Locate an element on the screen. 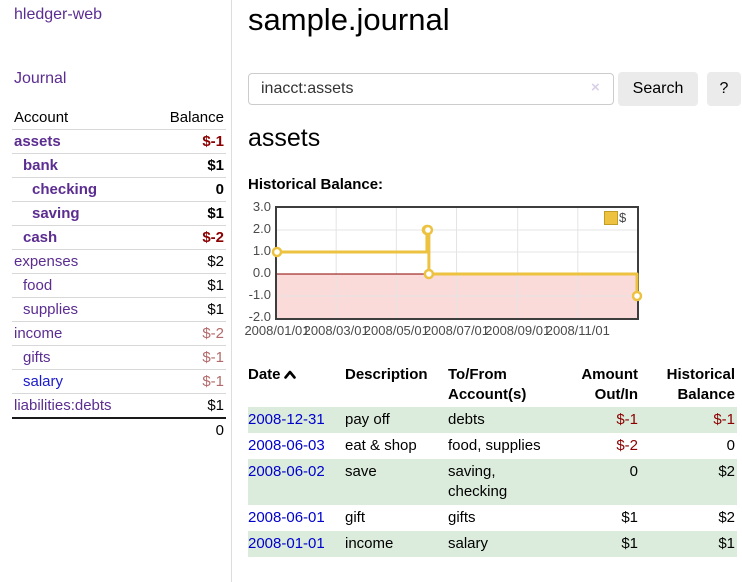 This screenshot has height=582, width=742. account-row: income $-2 is located at coordinates (119, 333).